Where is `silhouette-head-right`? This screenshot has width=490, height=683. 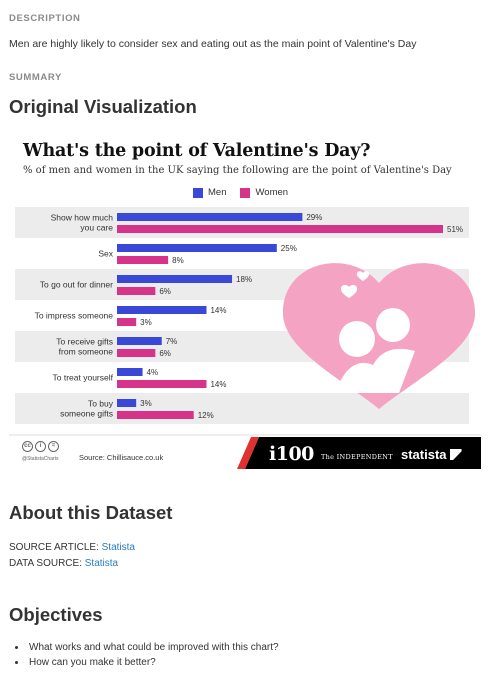
silhouette-head-right is located at coordinates (393, 325).